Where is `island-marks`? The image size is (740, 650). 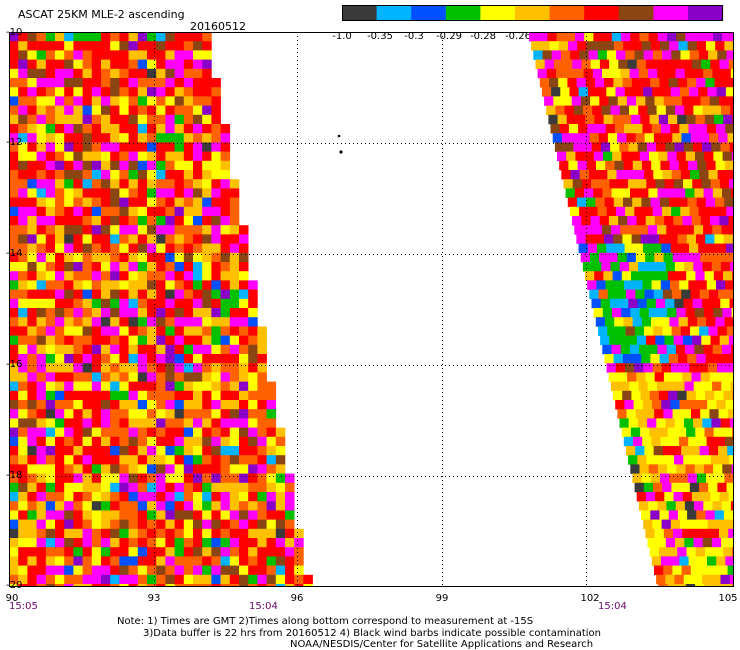 island-marks is located at coordinates (340, 144).